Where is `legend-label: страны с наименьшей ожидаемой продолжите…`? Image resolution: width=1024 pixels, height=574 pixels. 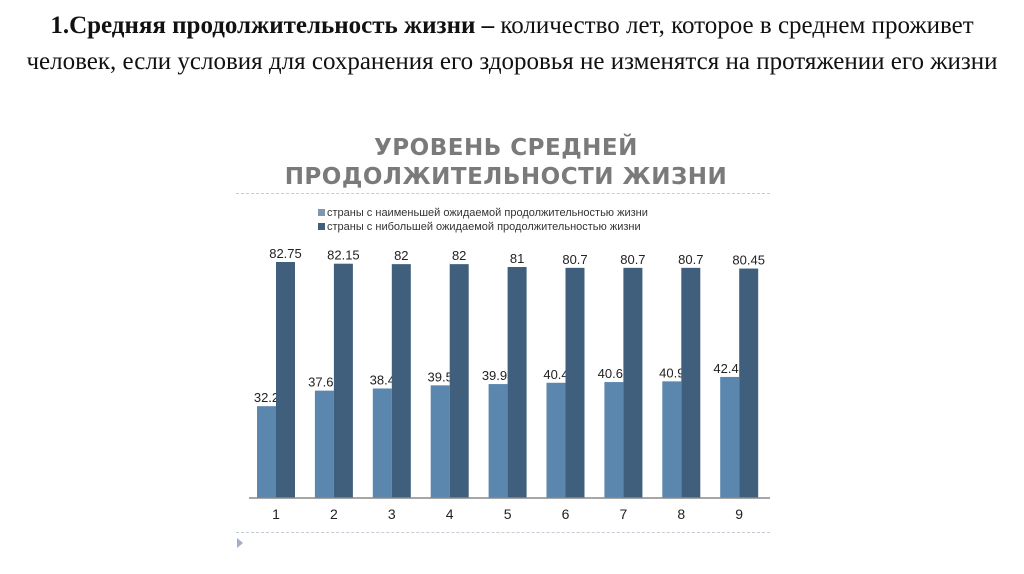 legend-label: страны с наименьшей ожидаемой продолжите… is located at coordinates (487, 213).